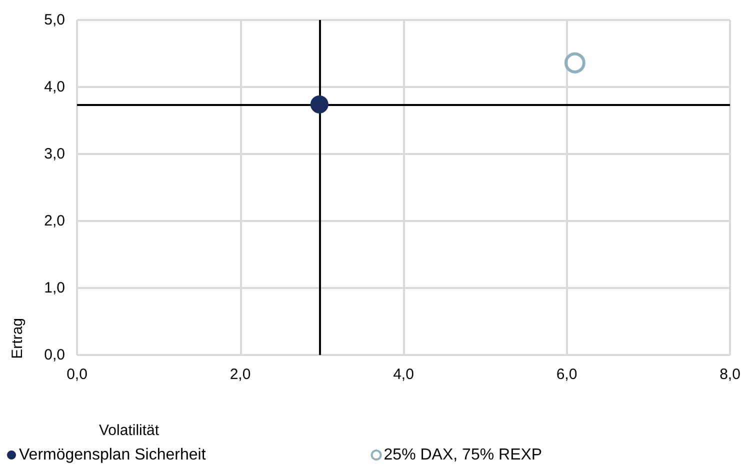  I want to click on y-tick-label: 3,0, so click(54, 154).